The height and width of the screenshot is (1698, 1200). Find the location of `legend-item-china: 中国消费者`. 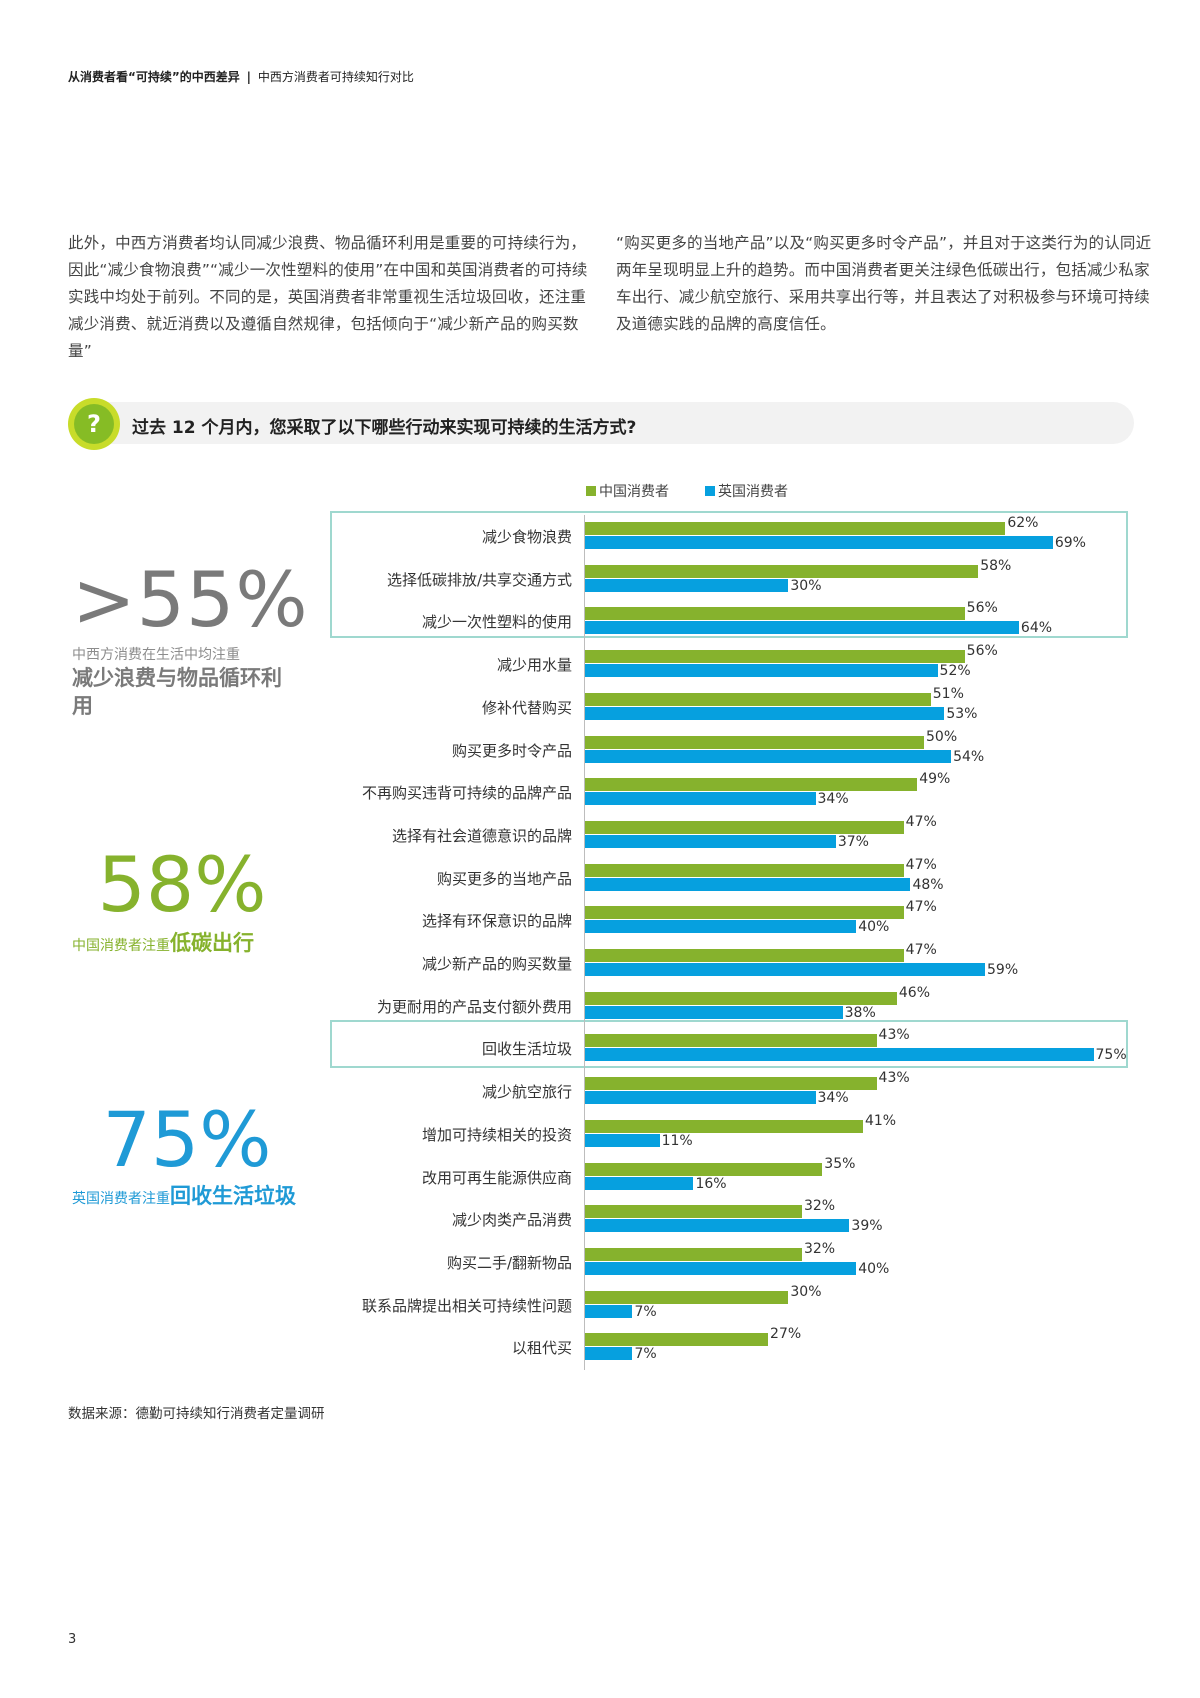

legend-item-china: 中国消费者 is located at coordinates (627, 491).